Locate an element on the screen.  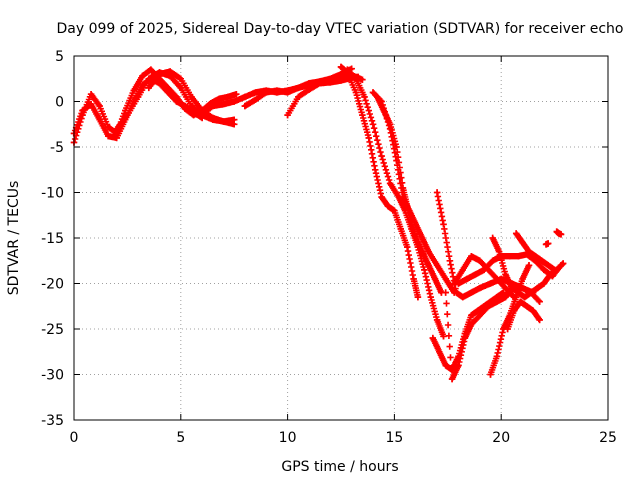
y-tick-label: -15 is located at coordinates (52, 239).